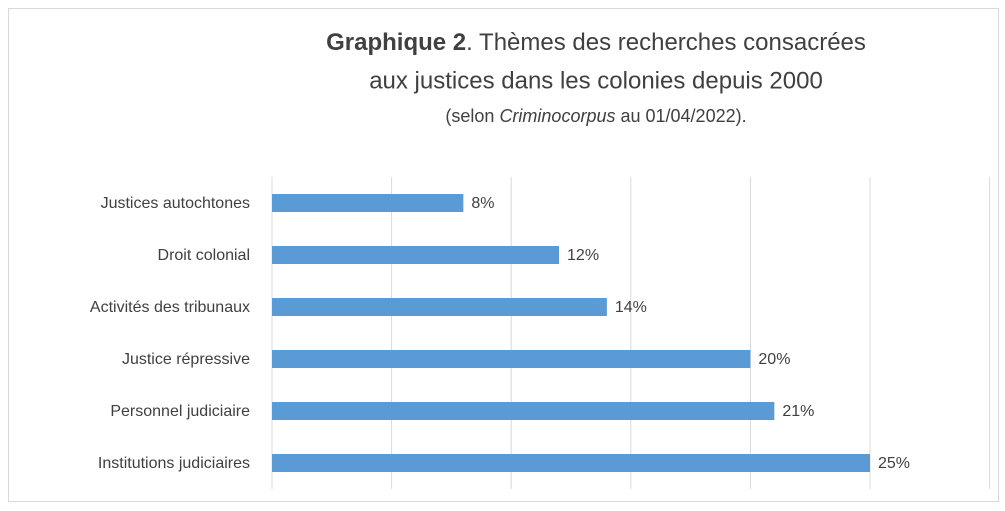 Image resolution: width=1005 pixels, height=511 pixels. I want to click on data-label: 21%, so click(798, 411).